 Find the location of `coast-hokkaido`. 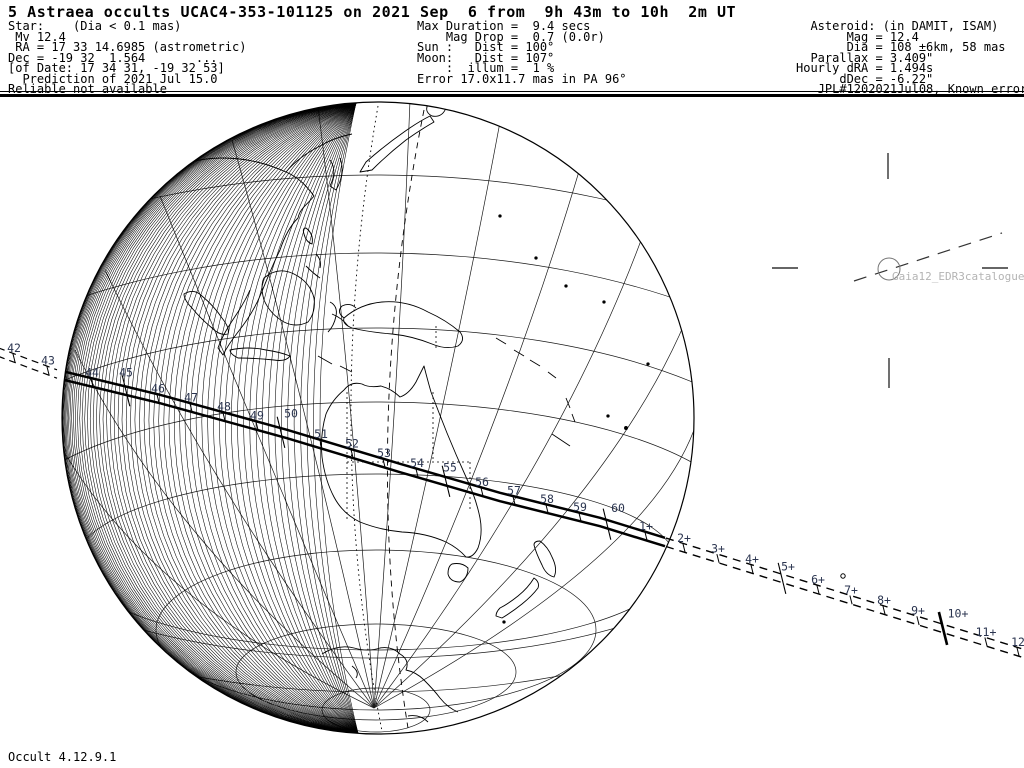

coast-hokkaido is located at coordinates (436, 109).